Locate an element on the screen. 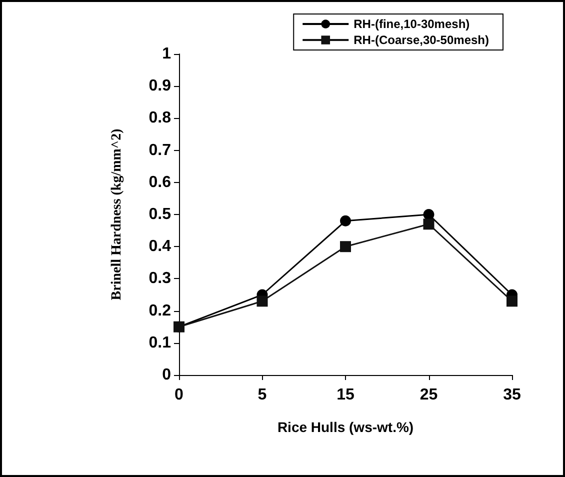 The height and width of the screenshot is (477, 565). y-tick-label: 0 is located at coordinates (167, 375).